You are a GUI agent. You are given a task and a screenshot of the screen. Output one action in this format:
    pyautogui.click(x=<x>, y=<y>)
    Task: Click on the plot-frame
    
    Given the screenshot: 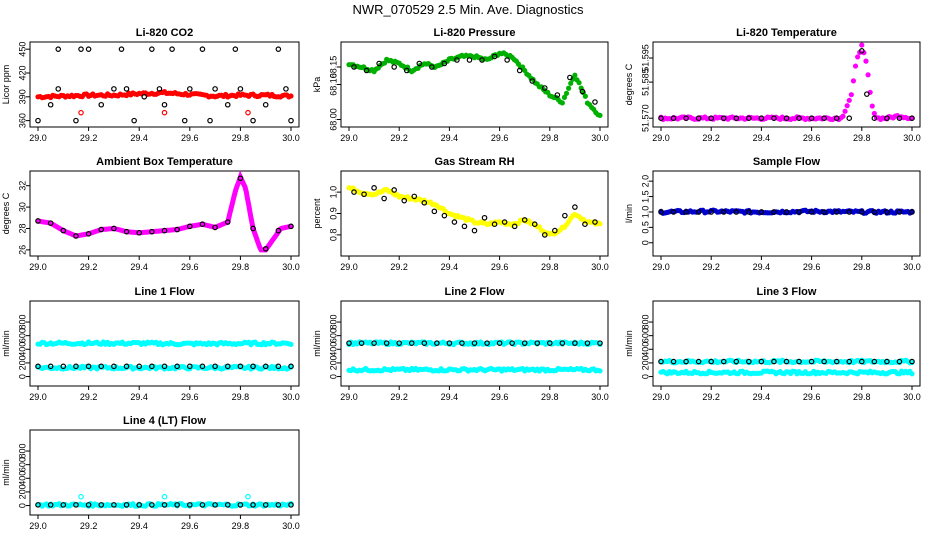 What is the action you would take?
    pyautogui.click(x=786, y=84)
    